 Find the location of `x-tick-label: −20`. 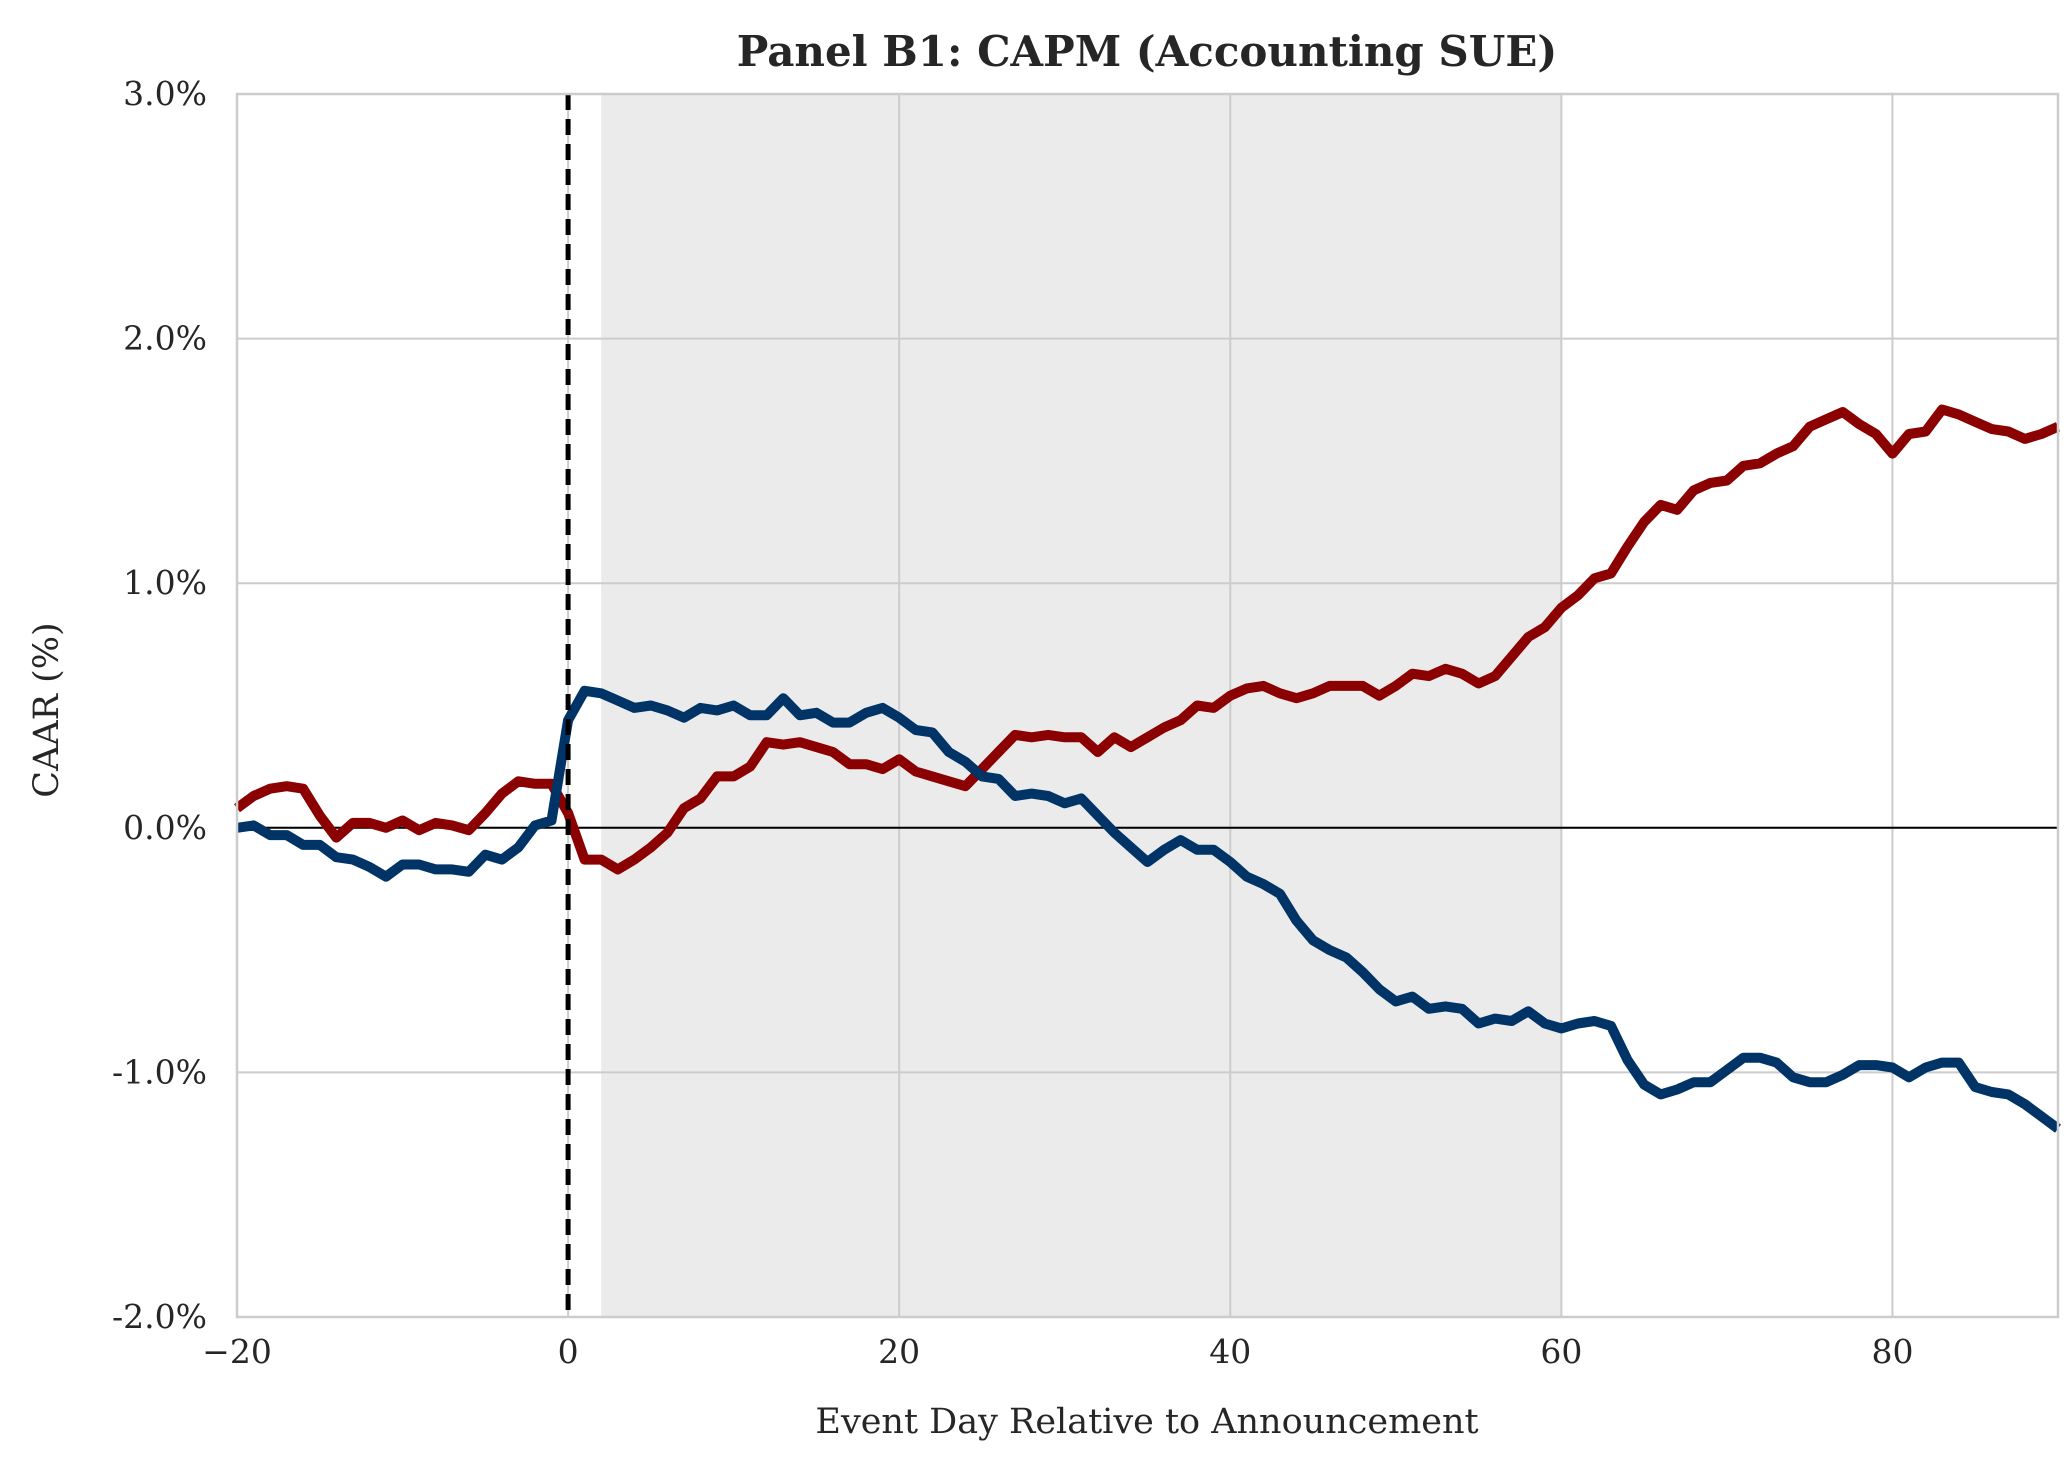

x-tick-label: −20 is located at coordinates (237, 1351).